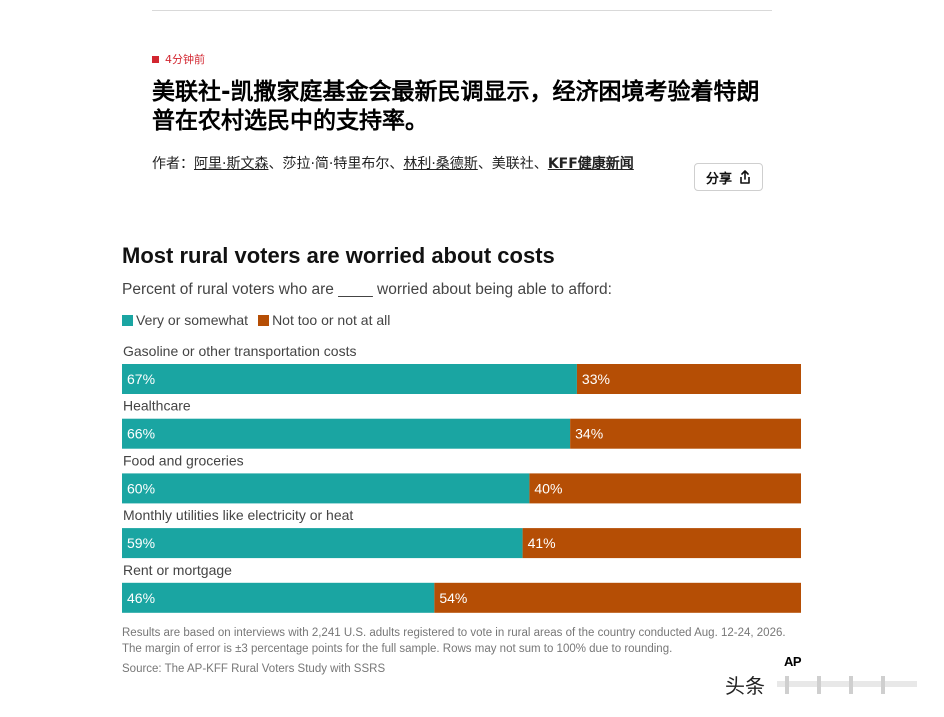 Image resolution: width=944 pixels, height=717 pixels. Describe the element at coordinates (141, 434) in the screenshot. I see `bar-value-label: 66%` at that location.